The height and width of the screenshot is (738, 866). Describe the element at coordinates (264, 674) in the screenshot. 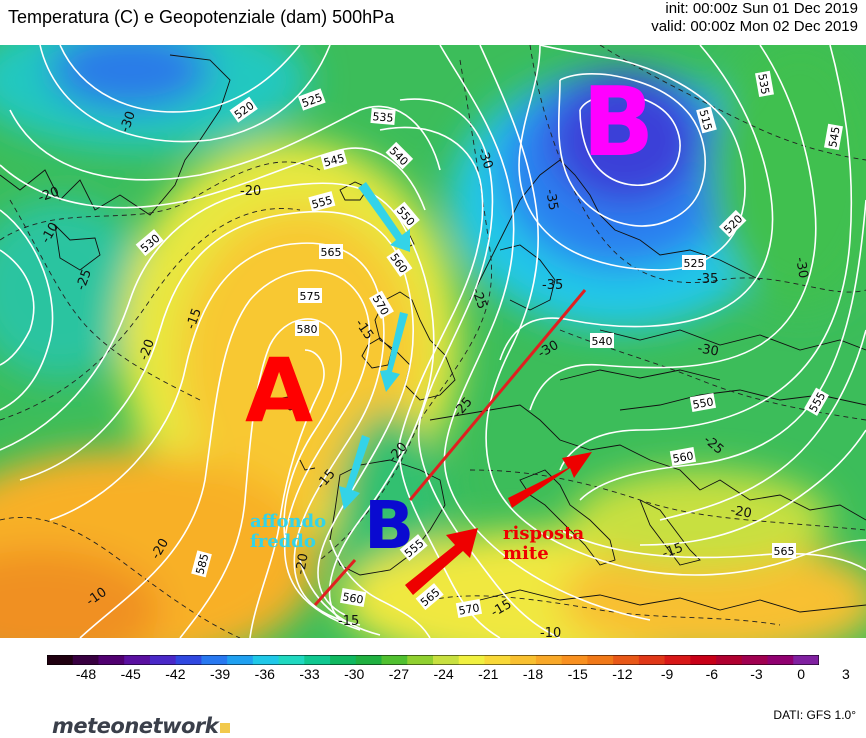

I see `colorbar-tick-label: -36` at that location.